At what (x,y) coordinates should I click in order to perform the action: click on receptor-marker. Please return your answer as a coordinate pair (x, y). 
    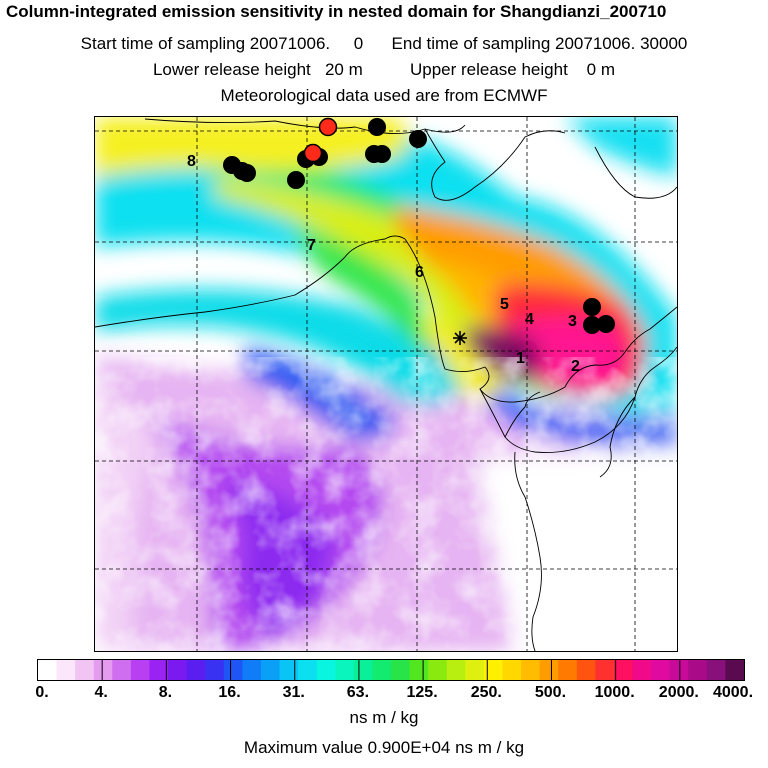
    Looking at the image, I should click on (460, 338).